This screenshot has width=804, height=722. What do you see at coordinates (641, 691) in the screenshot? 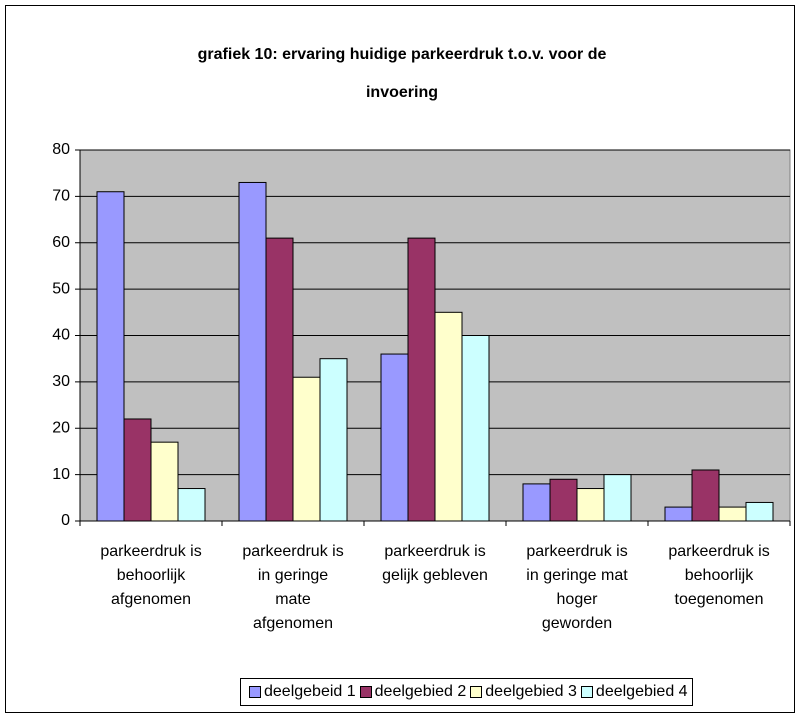
I see `legend-label: deelgebied 4` at bounding box center [641, 691].